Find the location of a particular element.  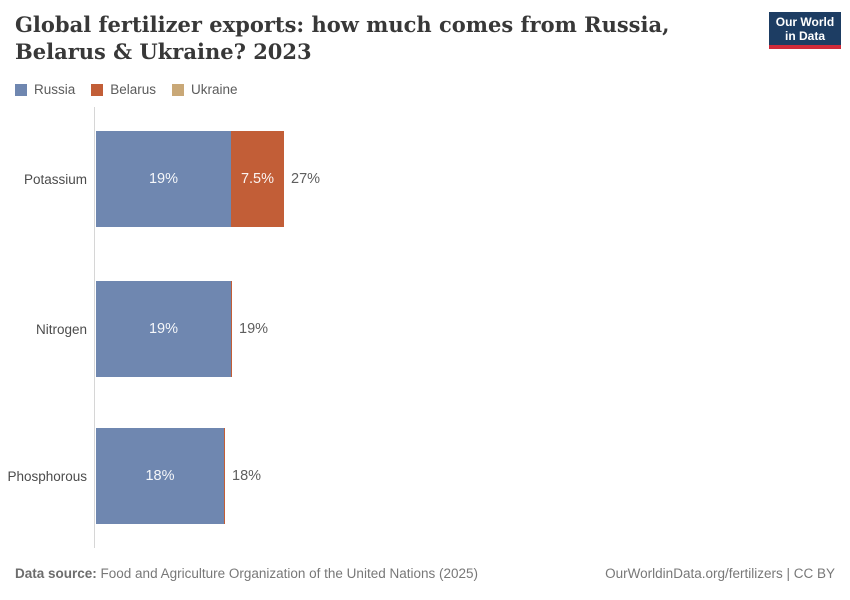

legend-item-belarus: Belarus is located at coordinates (123, 89).